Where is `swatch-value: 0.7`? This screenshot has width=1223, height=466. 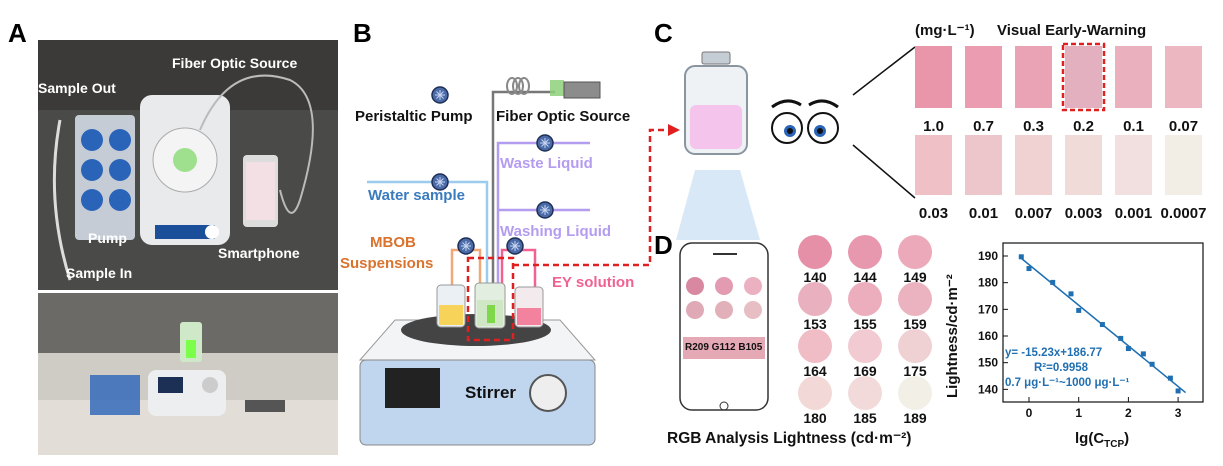
swatch-value: 0.7 is located at coordinates (983, 126).